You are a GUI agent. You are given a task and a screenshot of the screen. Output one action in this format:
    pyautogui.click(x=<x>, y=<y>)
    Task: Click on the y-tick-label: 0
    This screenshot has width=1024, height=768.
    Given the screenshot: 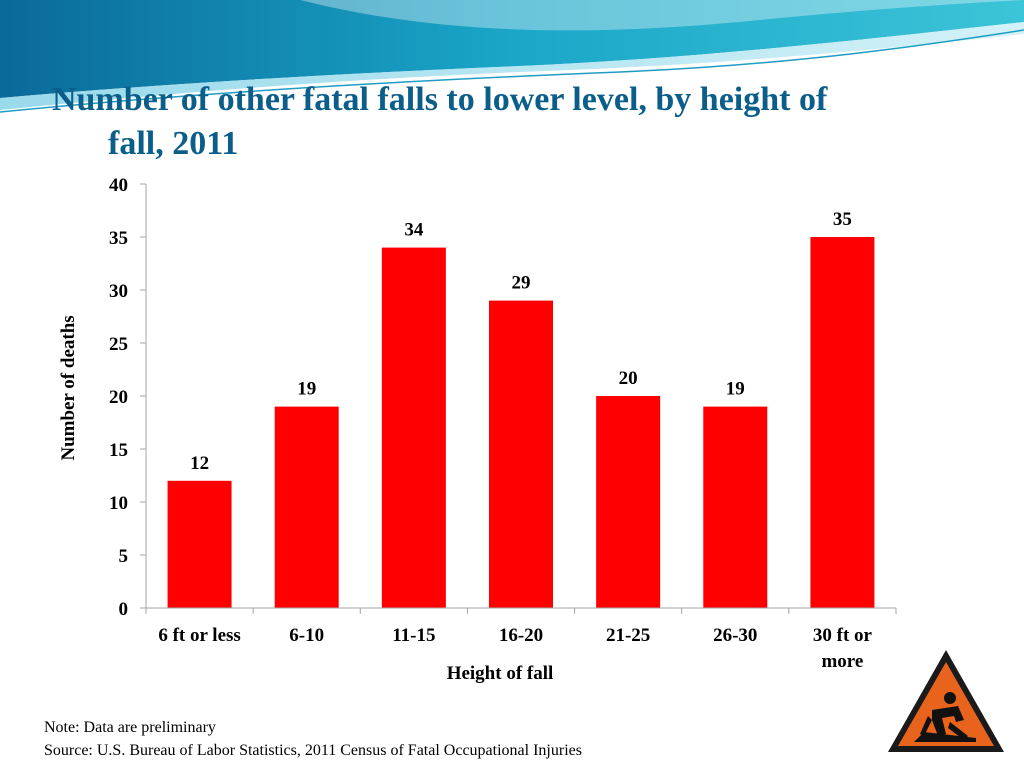 What is the action you would take?
    pyautogui.click(x=124, y=609)
    